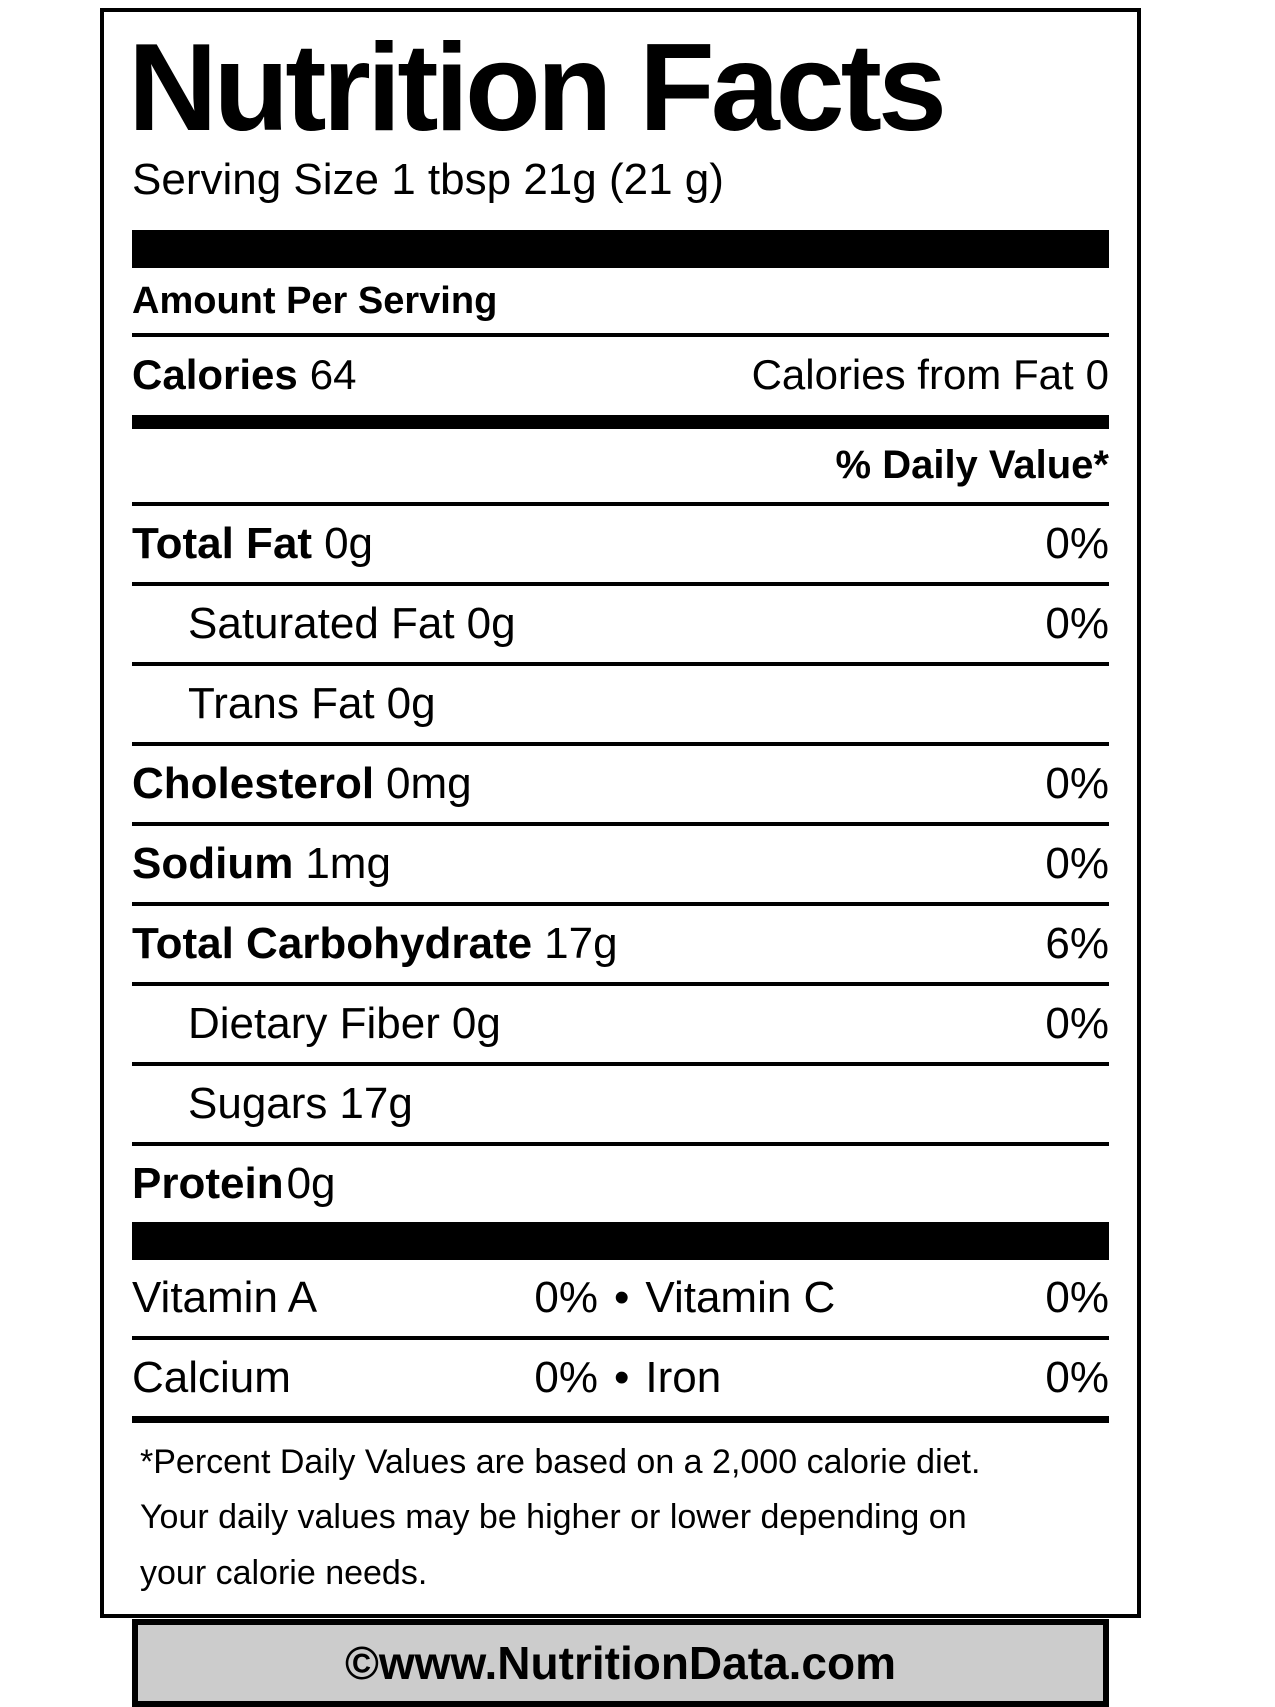 The width and height of the screenshot is (1275, 1707). I want to click on nutrient-row-trans-fat: Trans Fat 0g, so click(620, 704).